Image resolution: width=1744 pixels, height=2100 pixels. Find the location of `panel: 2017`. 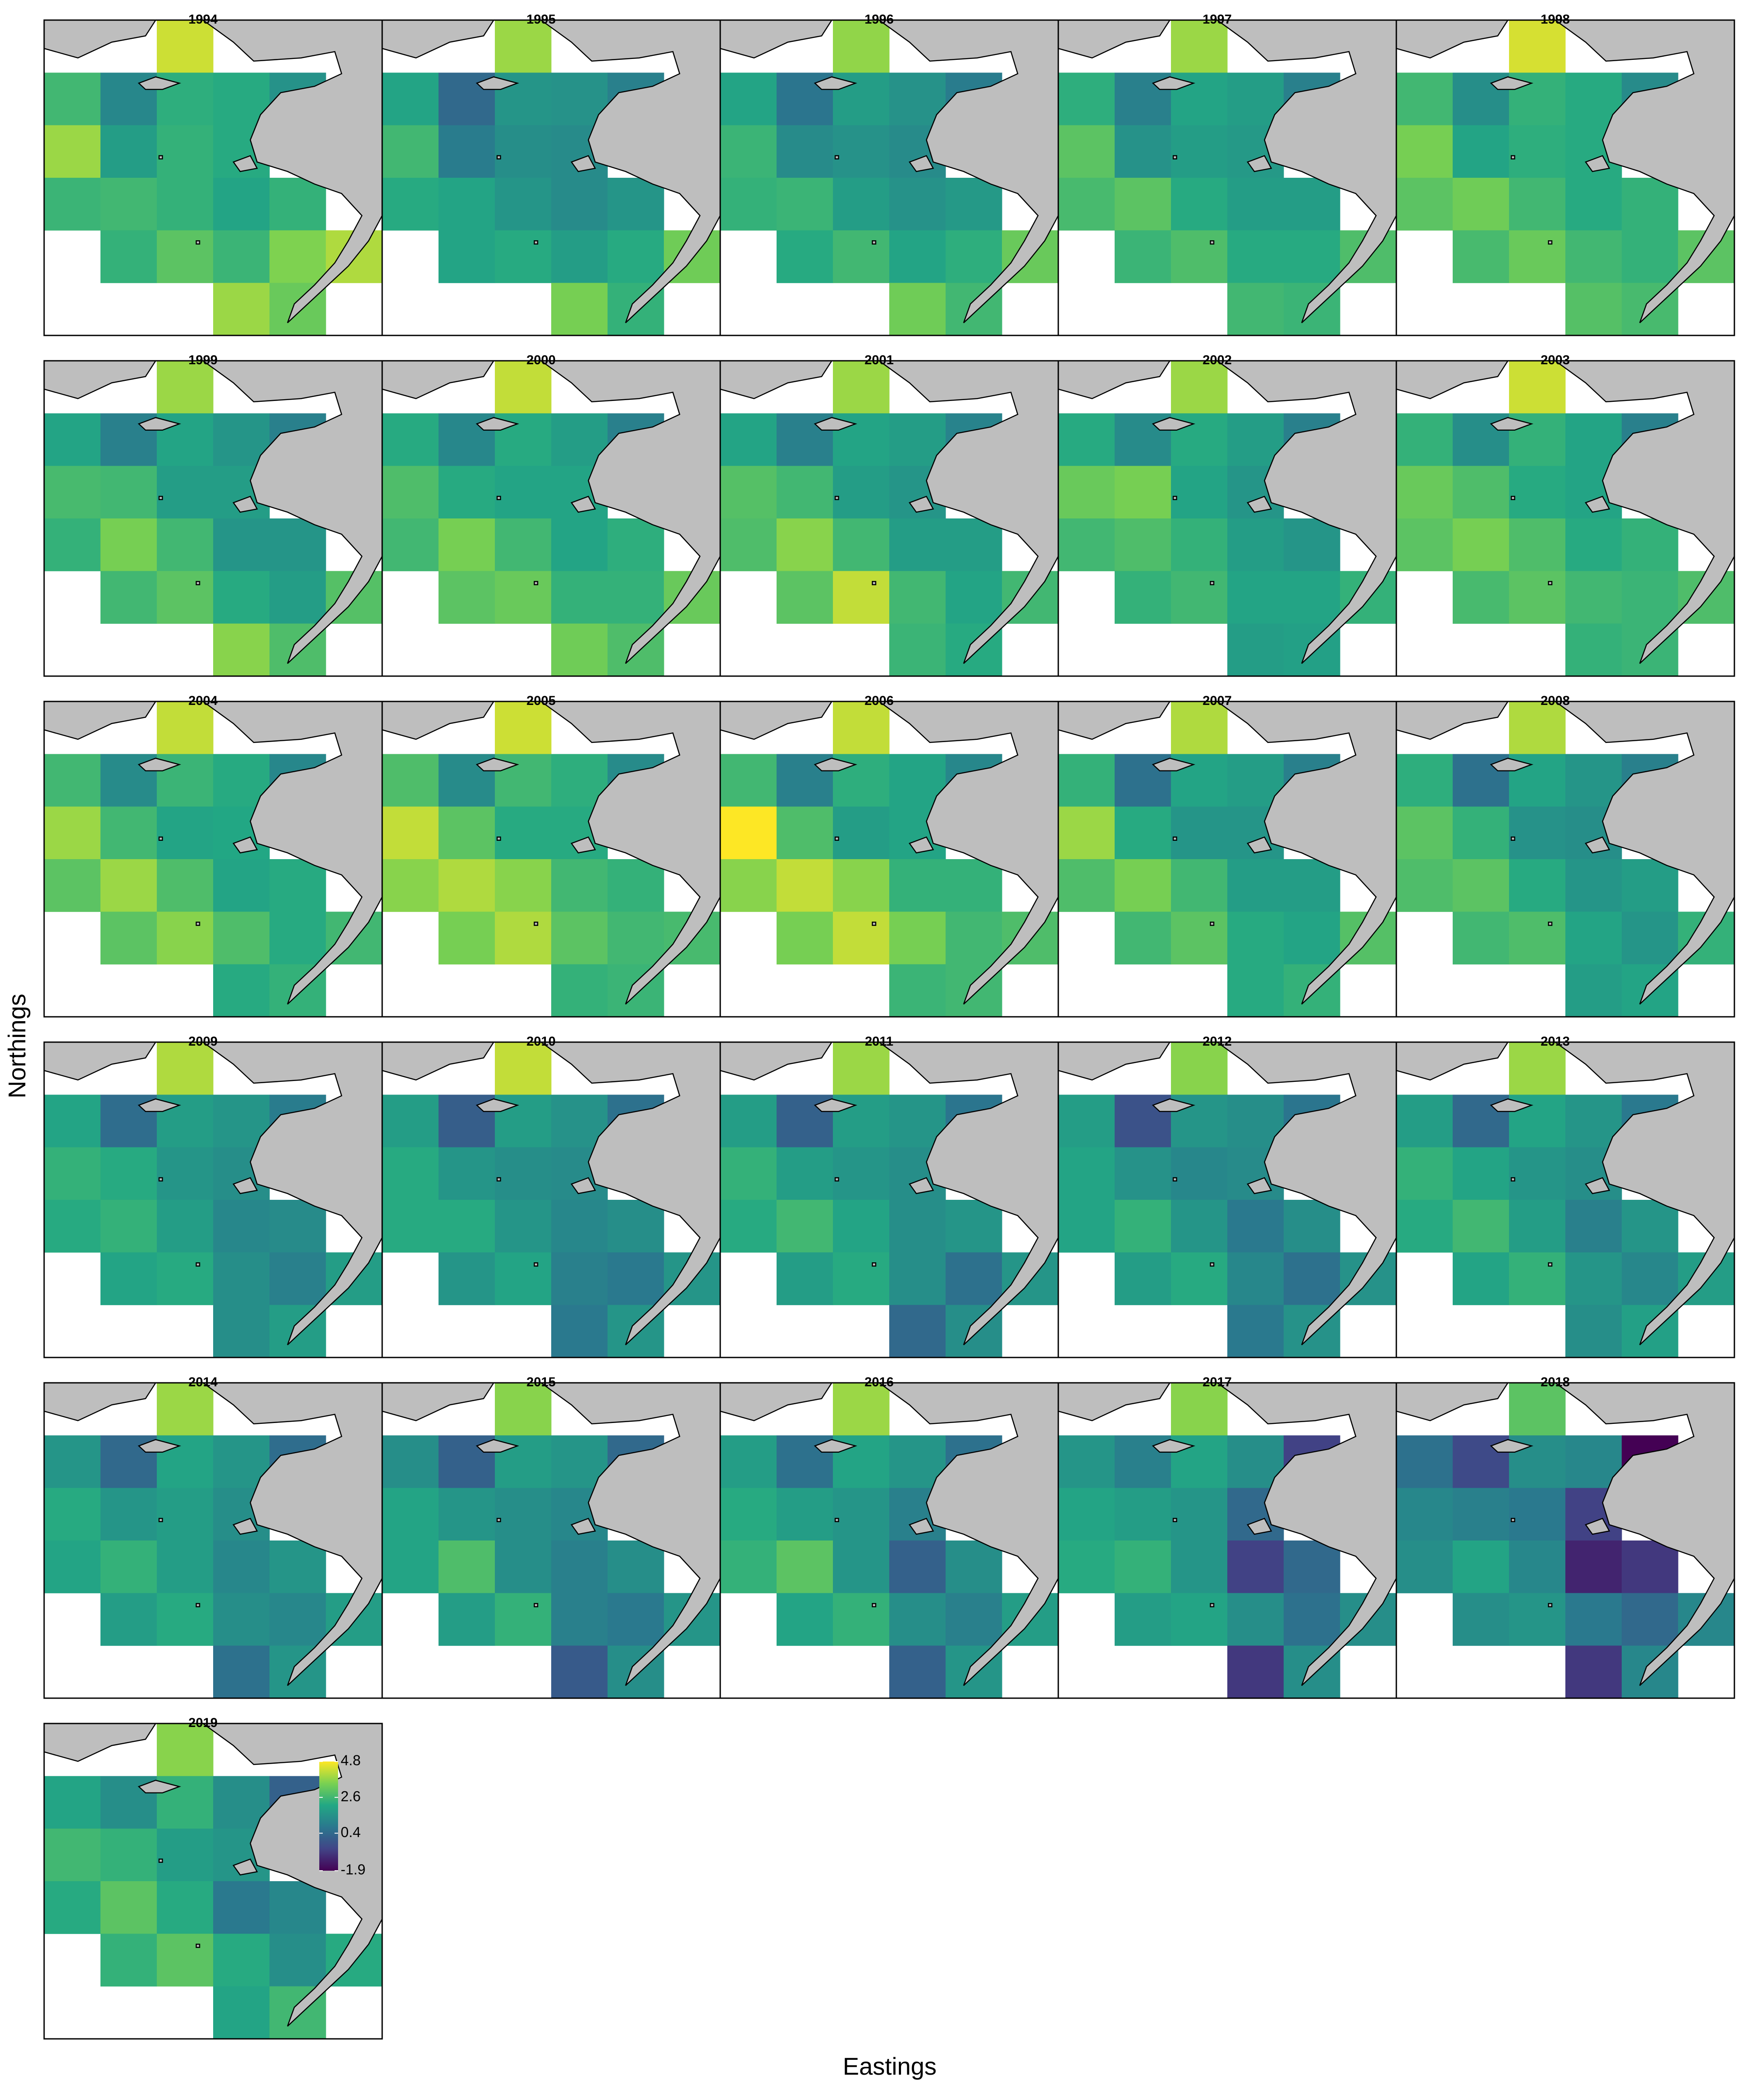

panel: 2017 is located at coordinates (1227, 1537).